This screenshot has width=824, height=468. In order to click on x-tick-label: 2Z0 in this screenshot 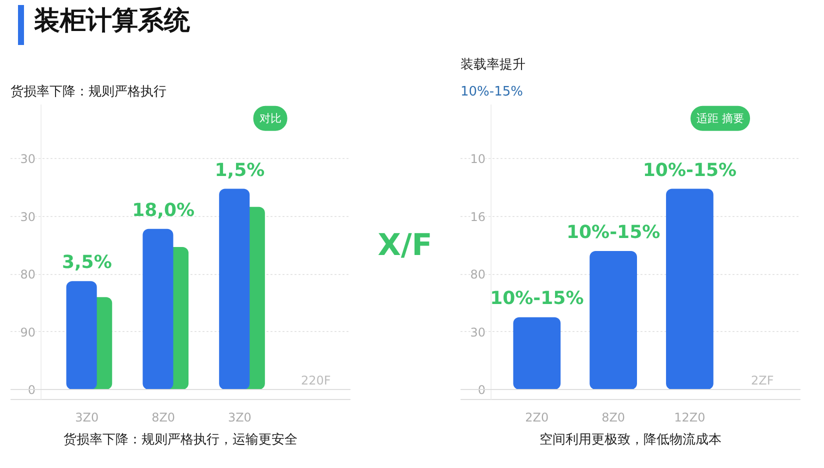, I will do `click(537, 417)`.